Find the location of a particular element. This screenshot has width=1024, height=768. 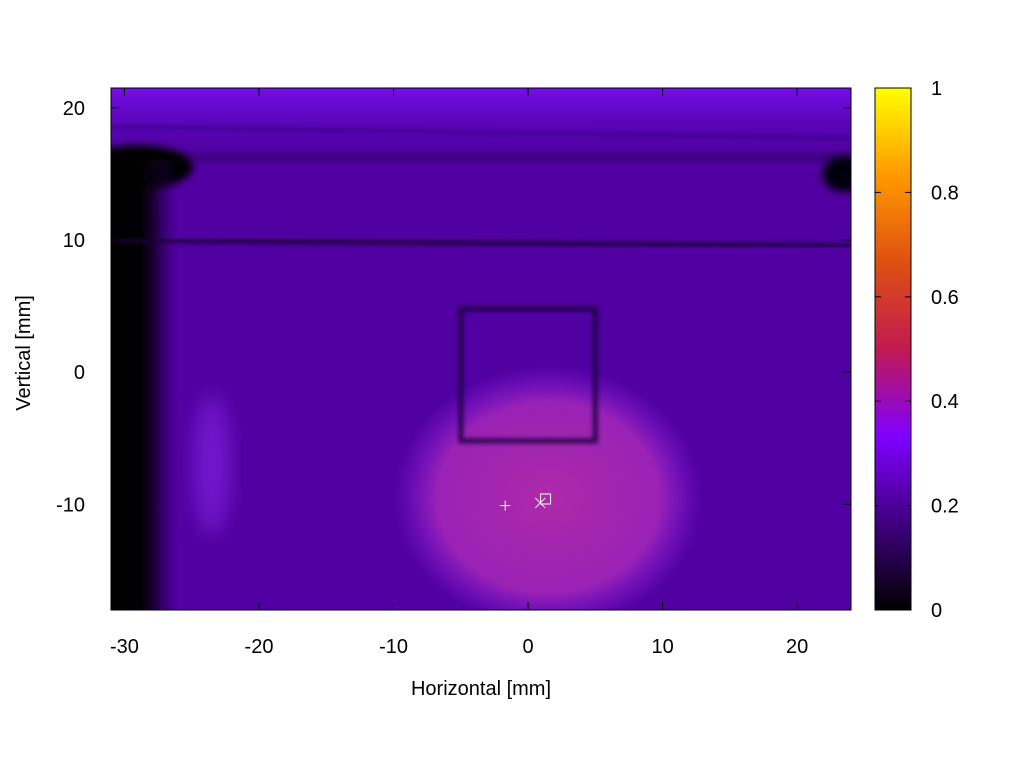

y-tick-label: 20 is located at coordinates (74, 109).